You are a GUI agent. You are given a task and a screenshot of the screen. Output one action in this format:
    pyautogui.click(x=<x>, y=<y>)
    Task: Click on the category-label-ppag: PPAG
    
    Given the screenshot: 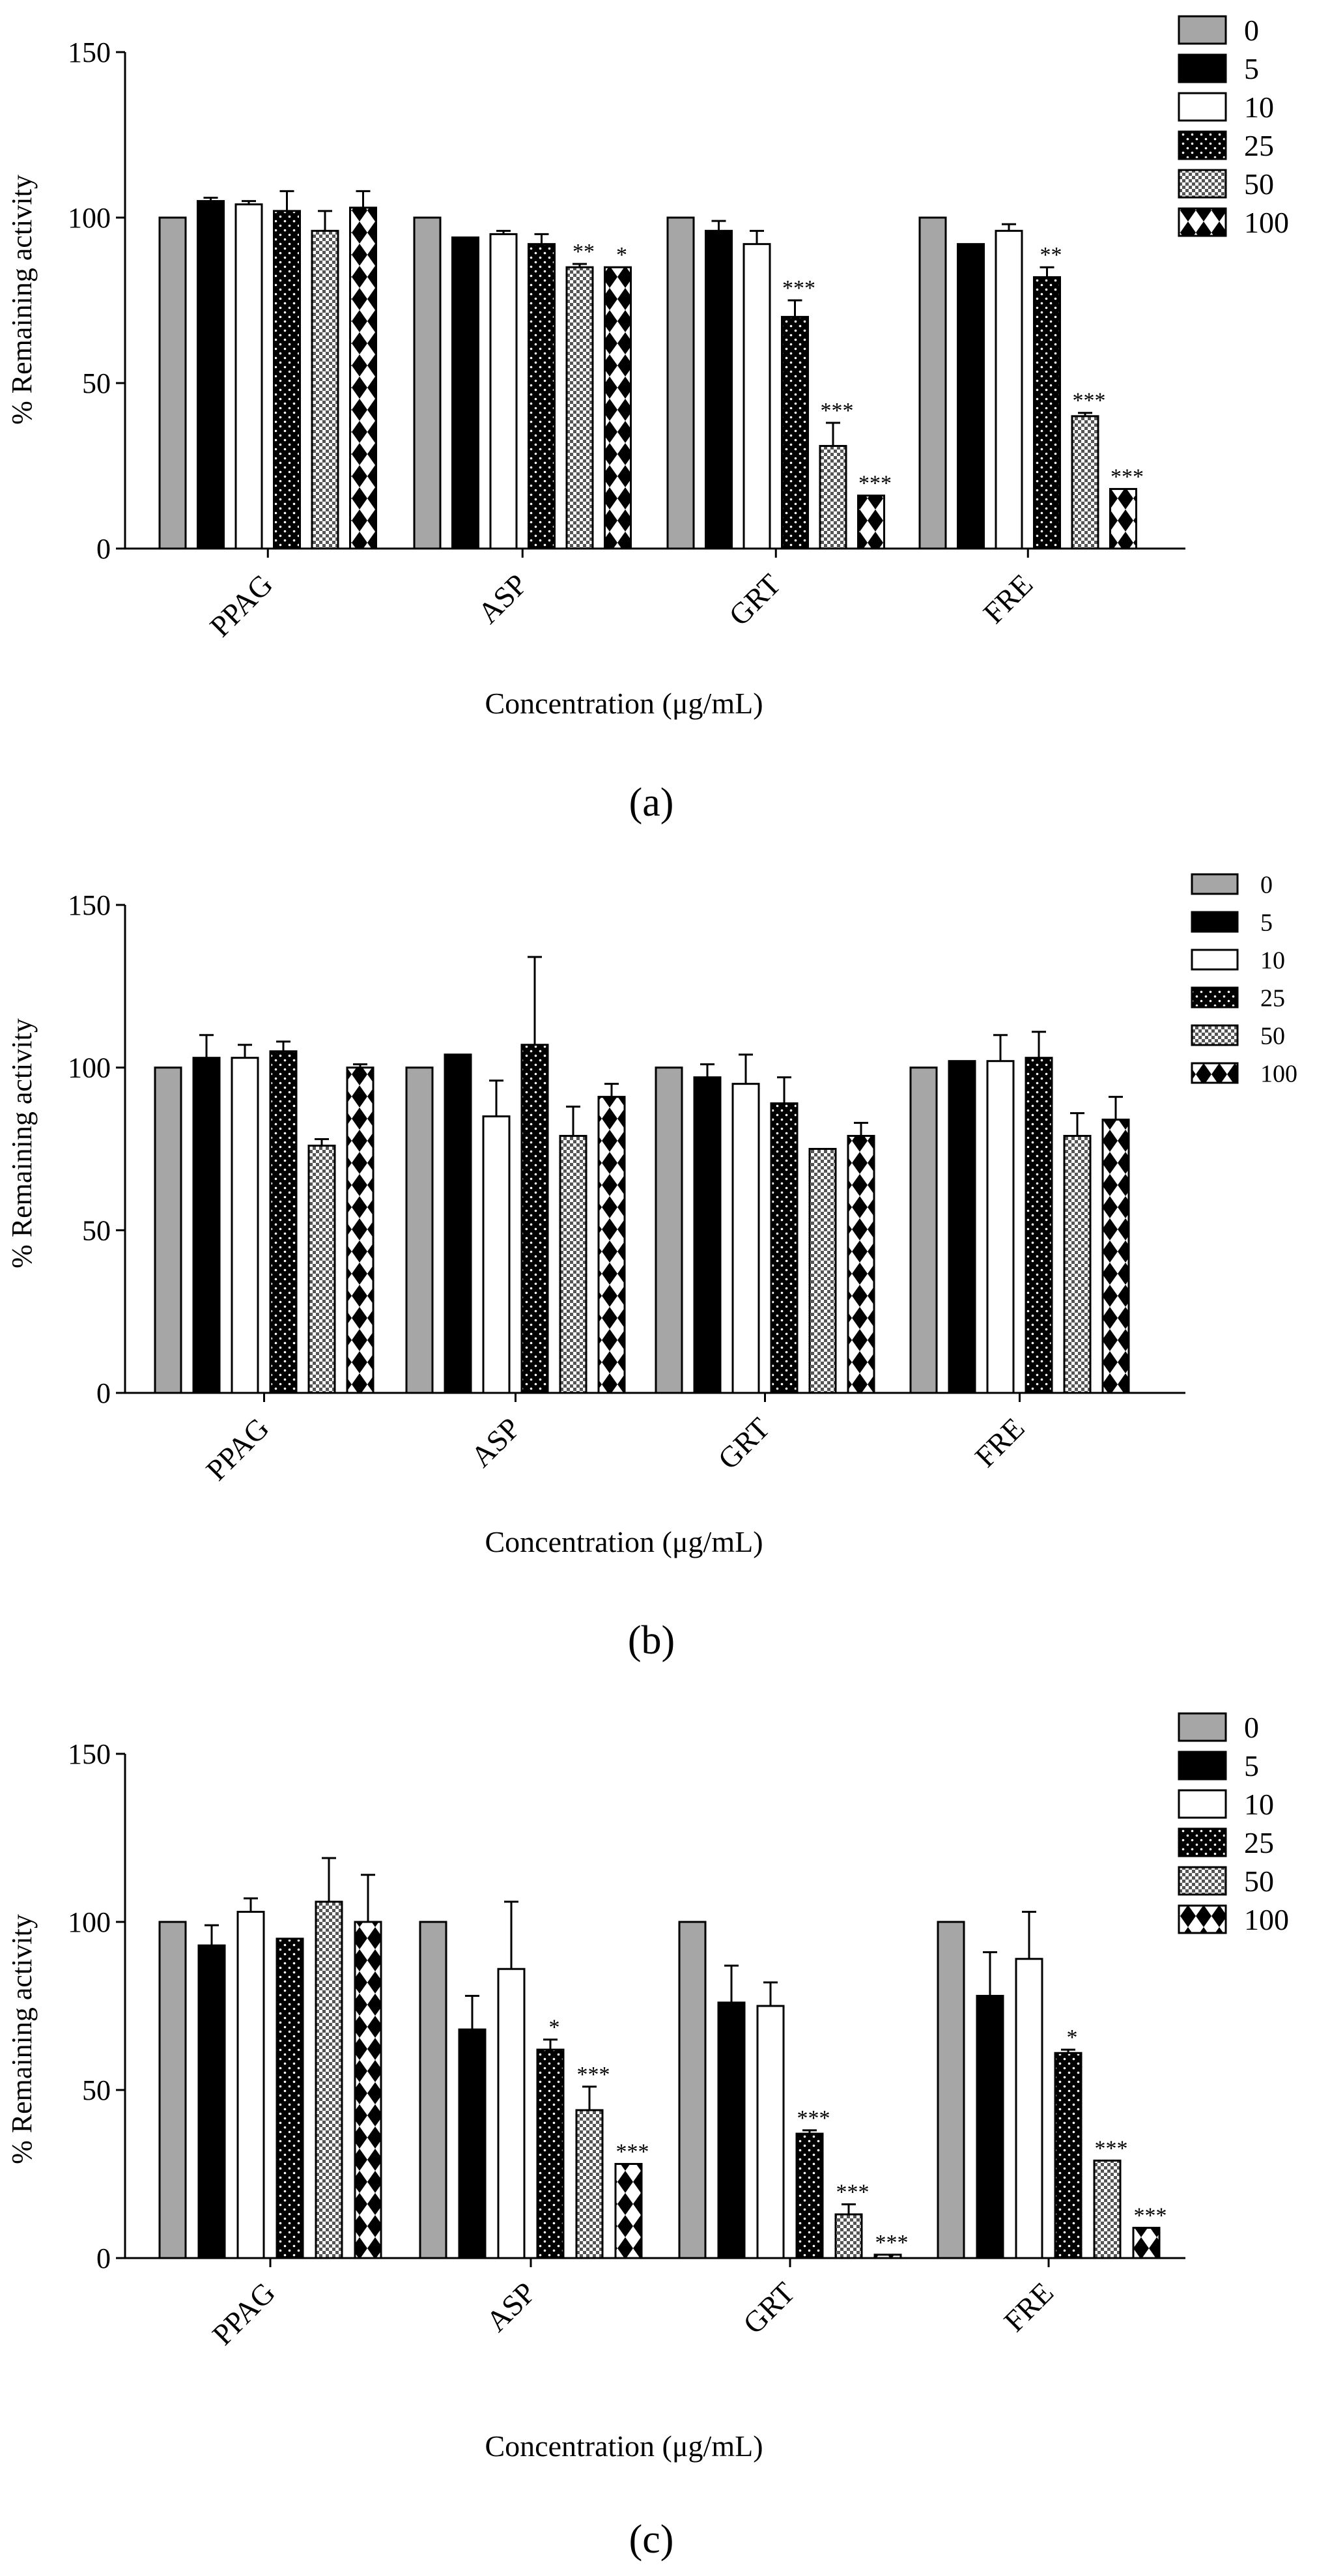 What is the action you would take?
    pyautogui.click(x=237, y=1449)
    